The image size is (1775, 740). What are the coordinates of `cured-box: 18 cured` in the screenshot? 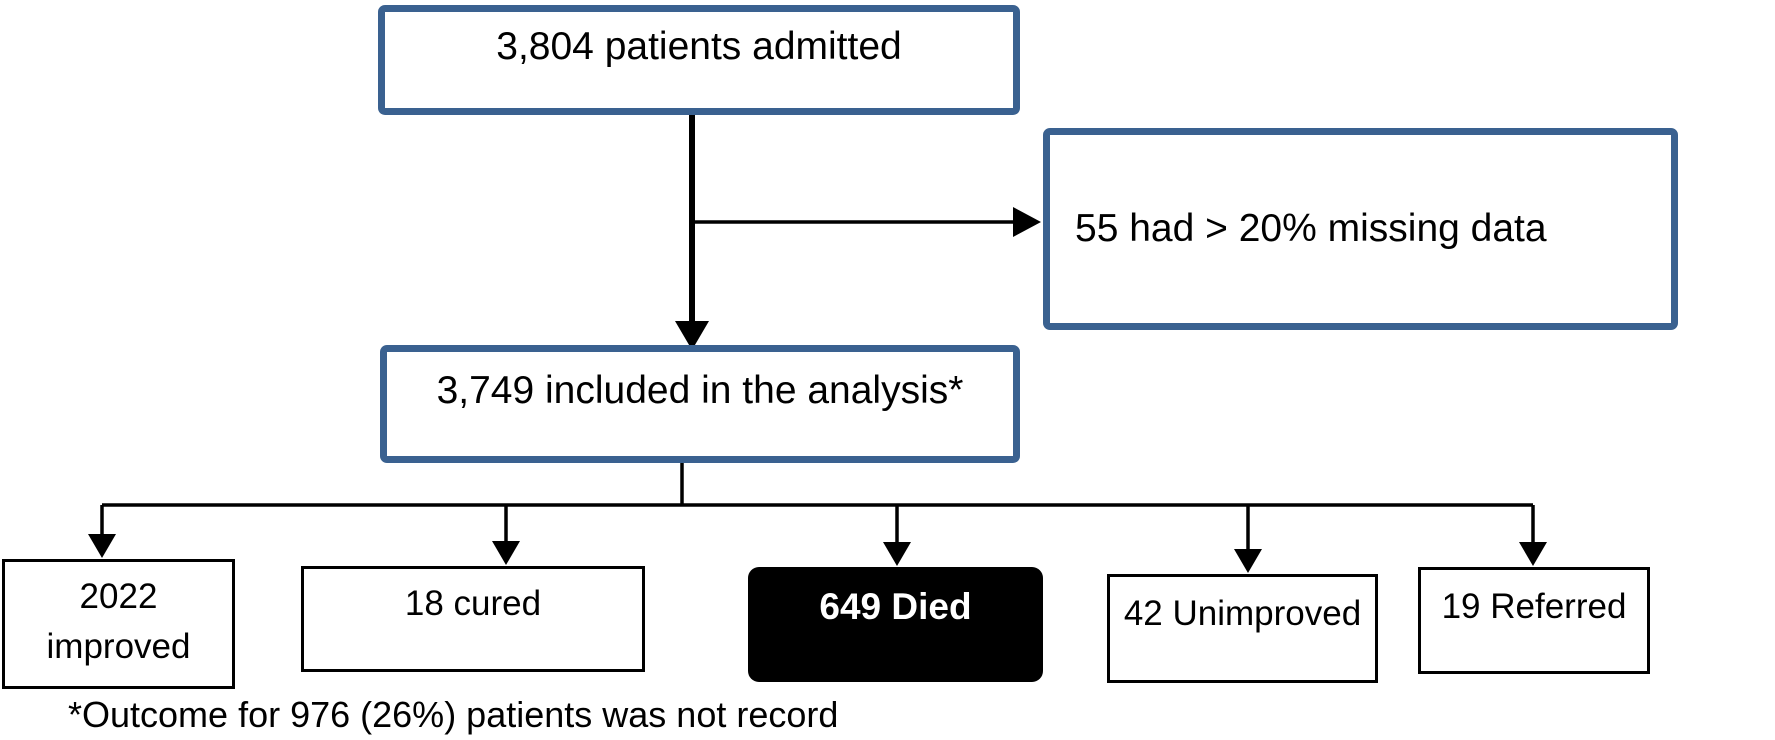 It's located at (473, 619).